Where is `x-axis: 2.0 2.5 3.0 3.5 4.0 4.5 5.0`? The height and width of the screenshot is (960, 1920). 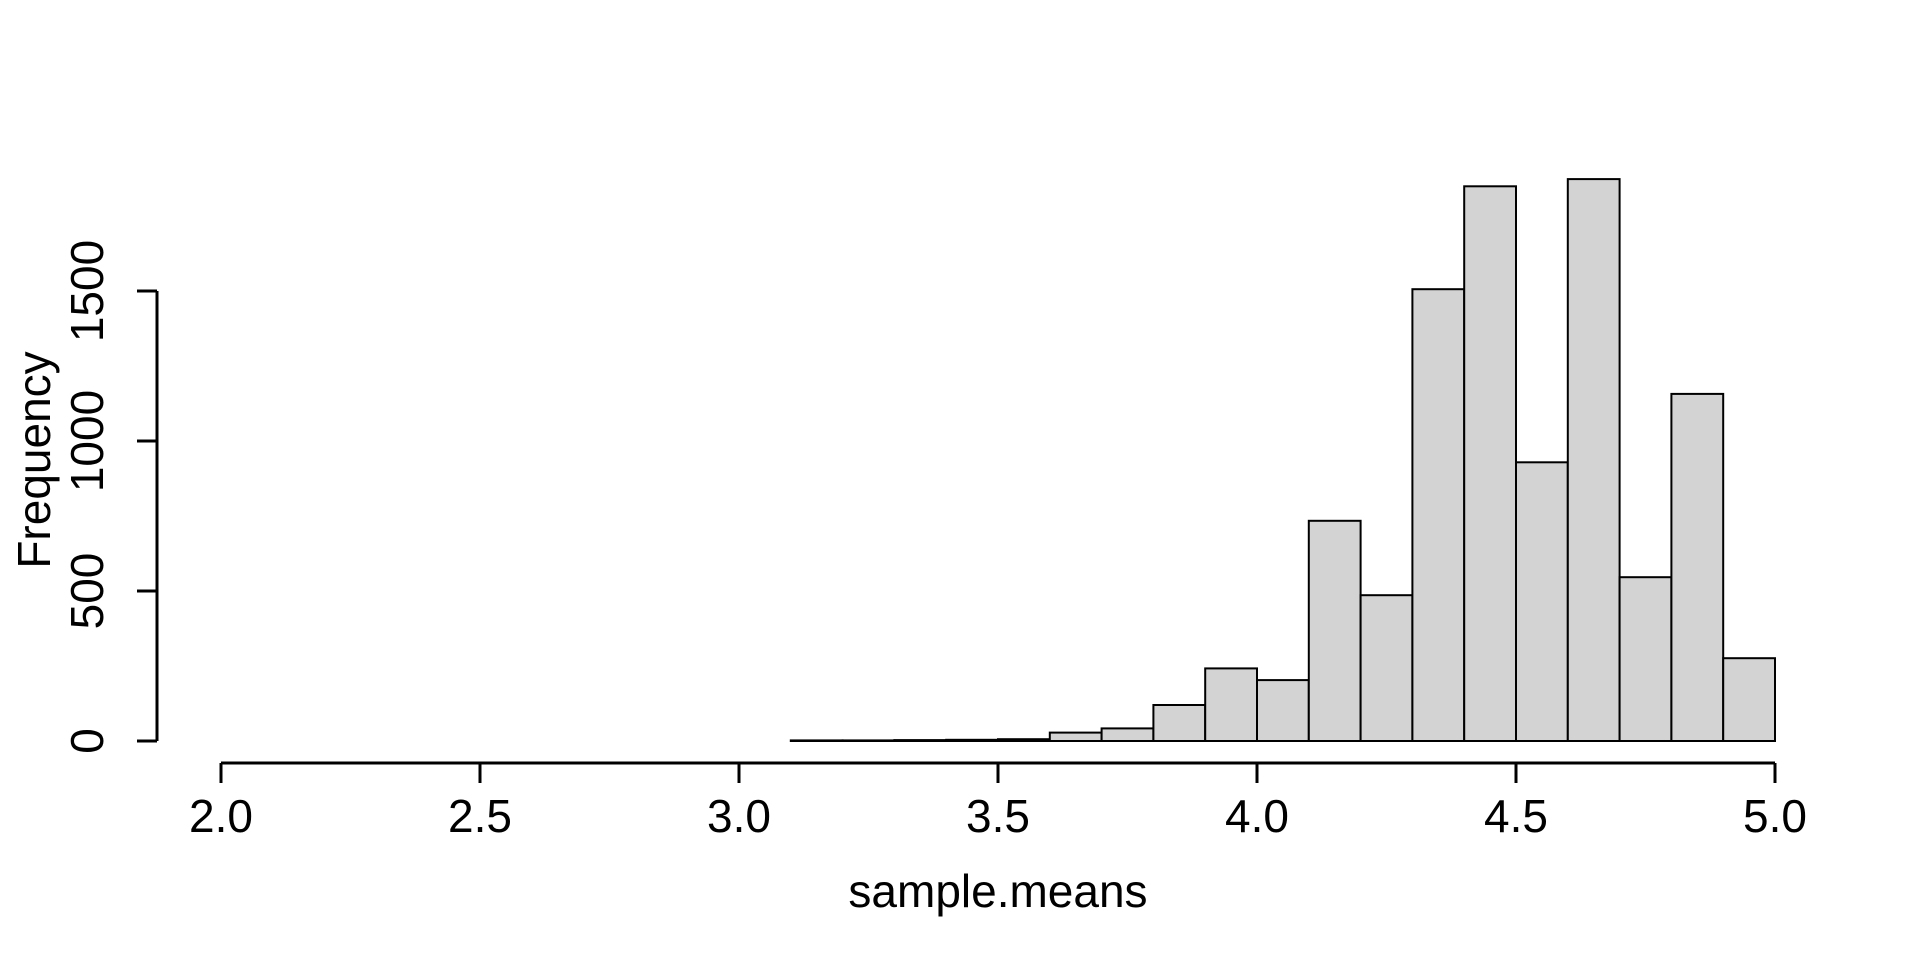
x-axis: 2.0 2.5 3.0 3.5 4.0 4.5 5.0 is located at coordinates (998, 801).